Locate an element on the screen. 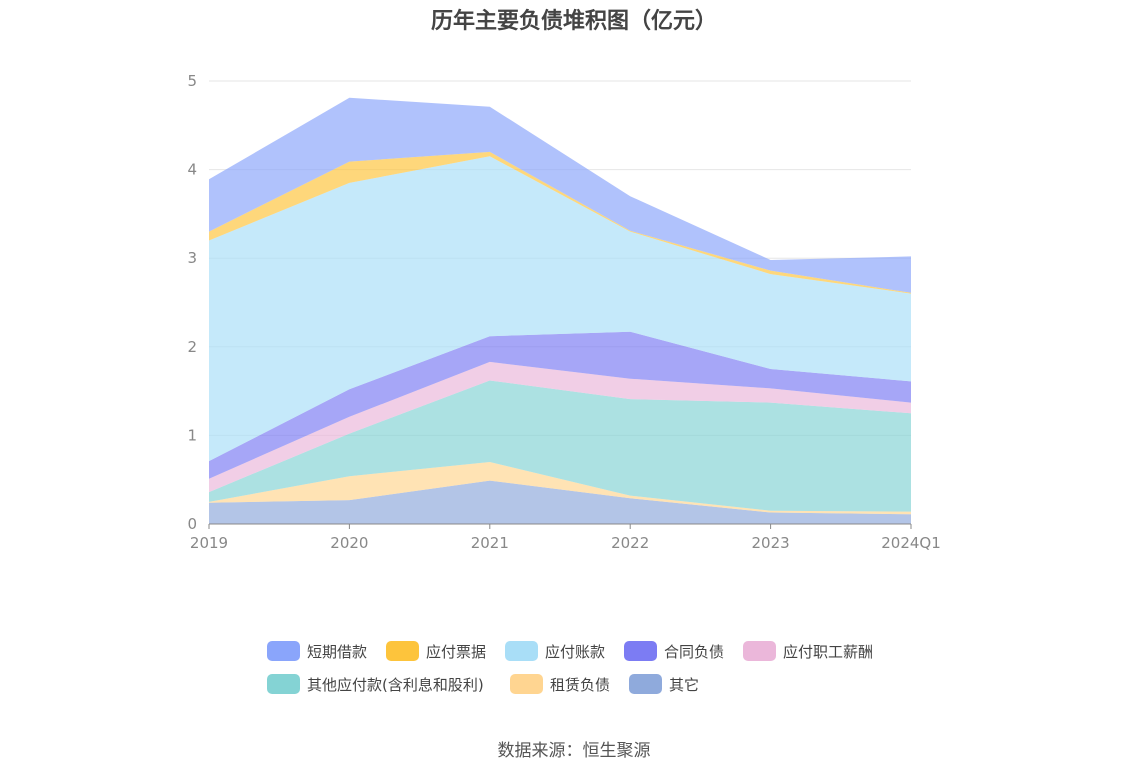  legend-item: 租赁负债 is located at coordinates (560, 684).